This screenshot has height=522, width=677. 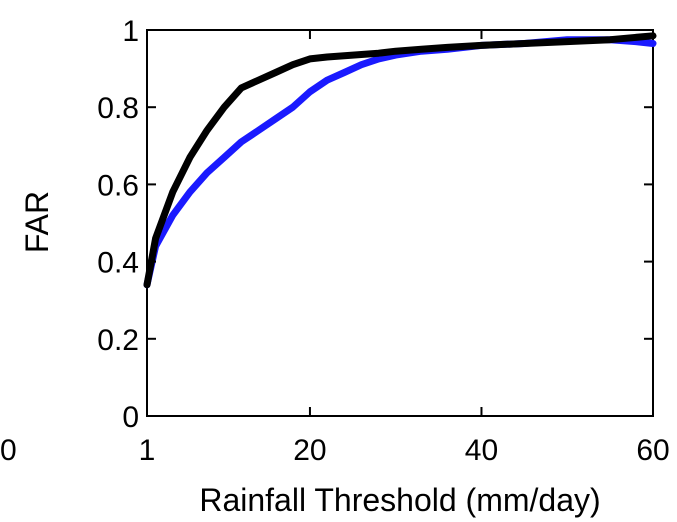 What do you see at coordinates (130, 417) in the screenshot?
I see `y-tick-label-0: 0` at bounding box center [130, 417].